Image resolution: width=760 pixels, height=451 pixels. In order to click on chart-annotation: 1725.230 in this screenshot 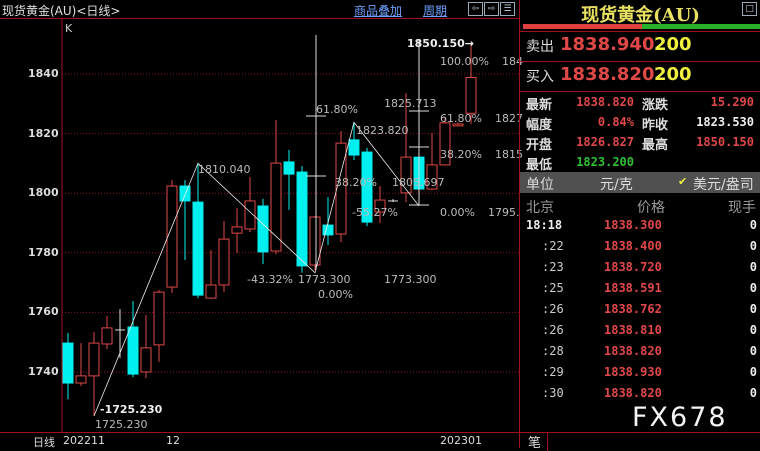, I will do `click(121, 424)`.